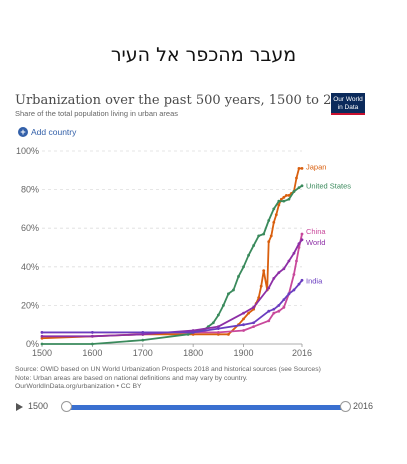 This screenshot has width=407, height=464. What do you see at coordinates (30, 190) in the screenshot?
I see `y-tick-label: 80%` at bounding box center [30, 190].